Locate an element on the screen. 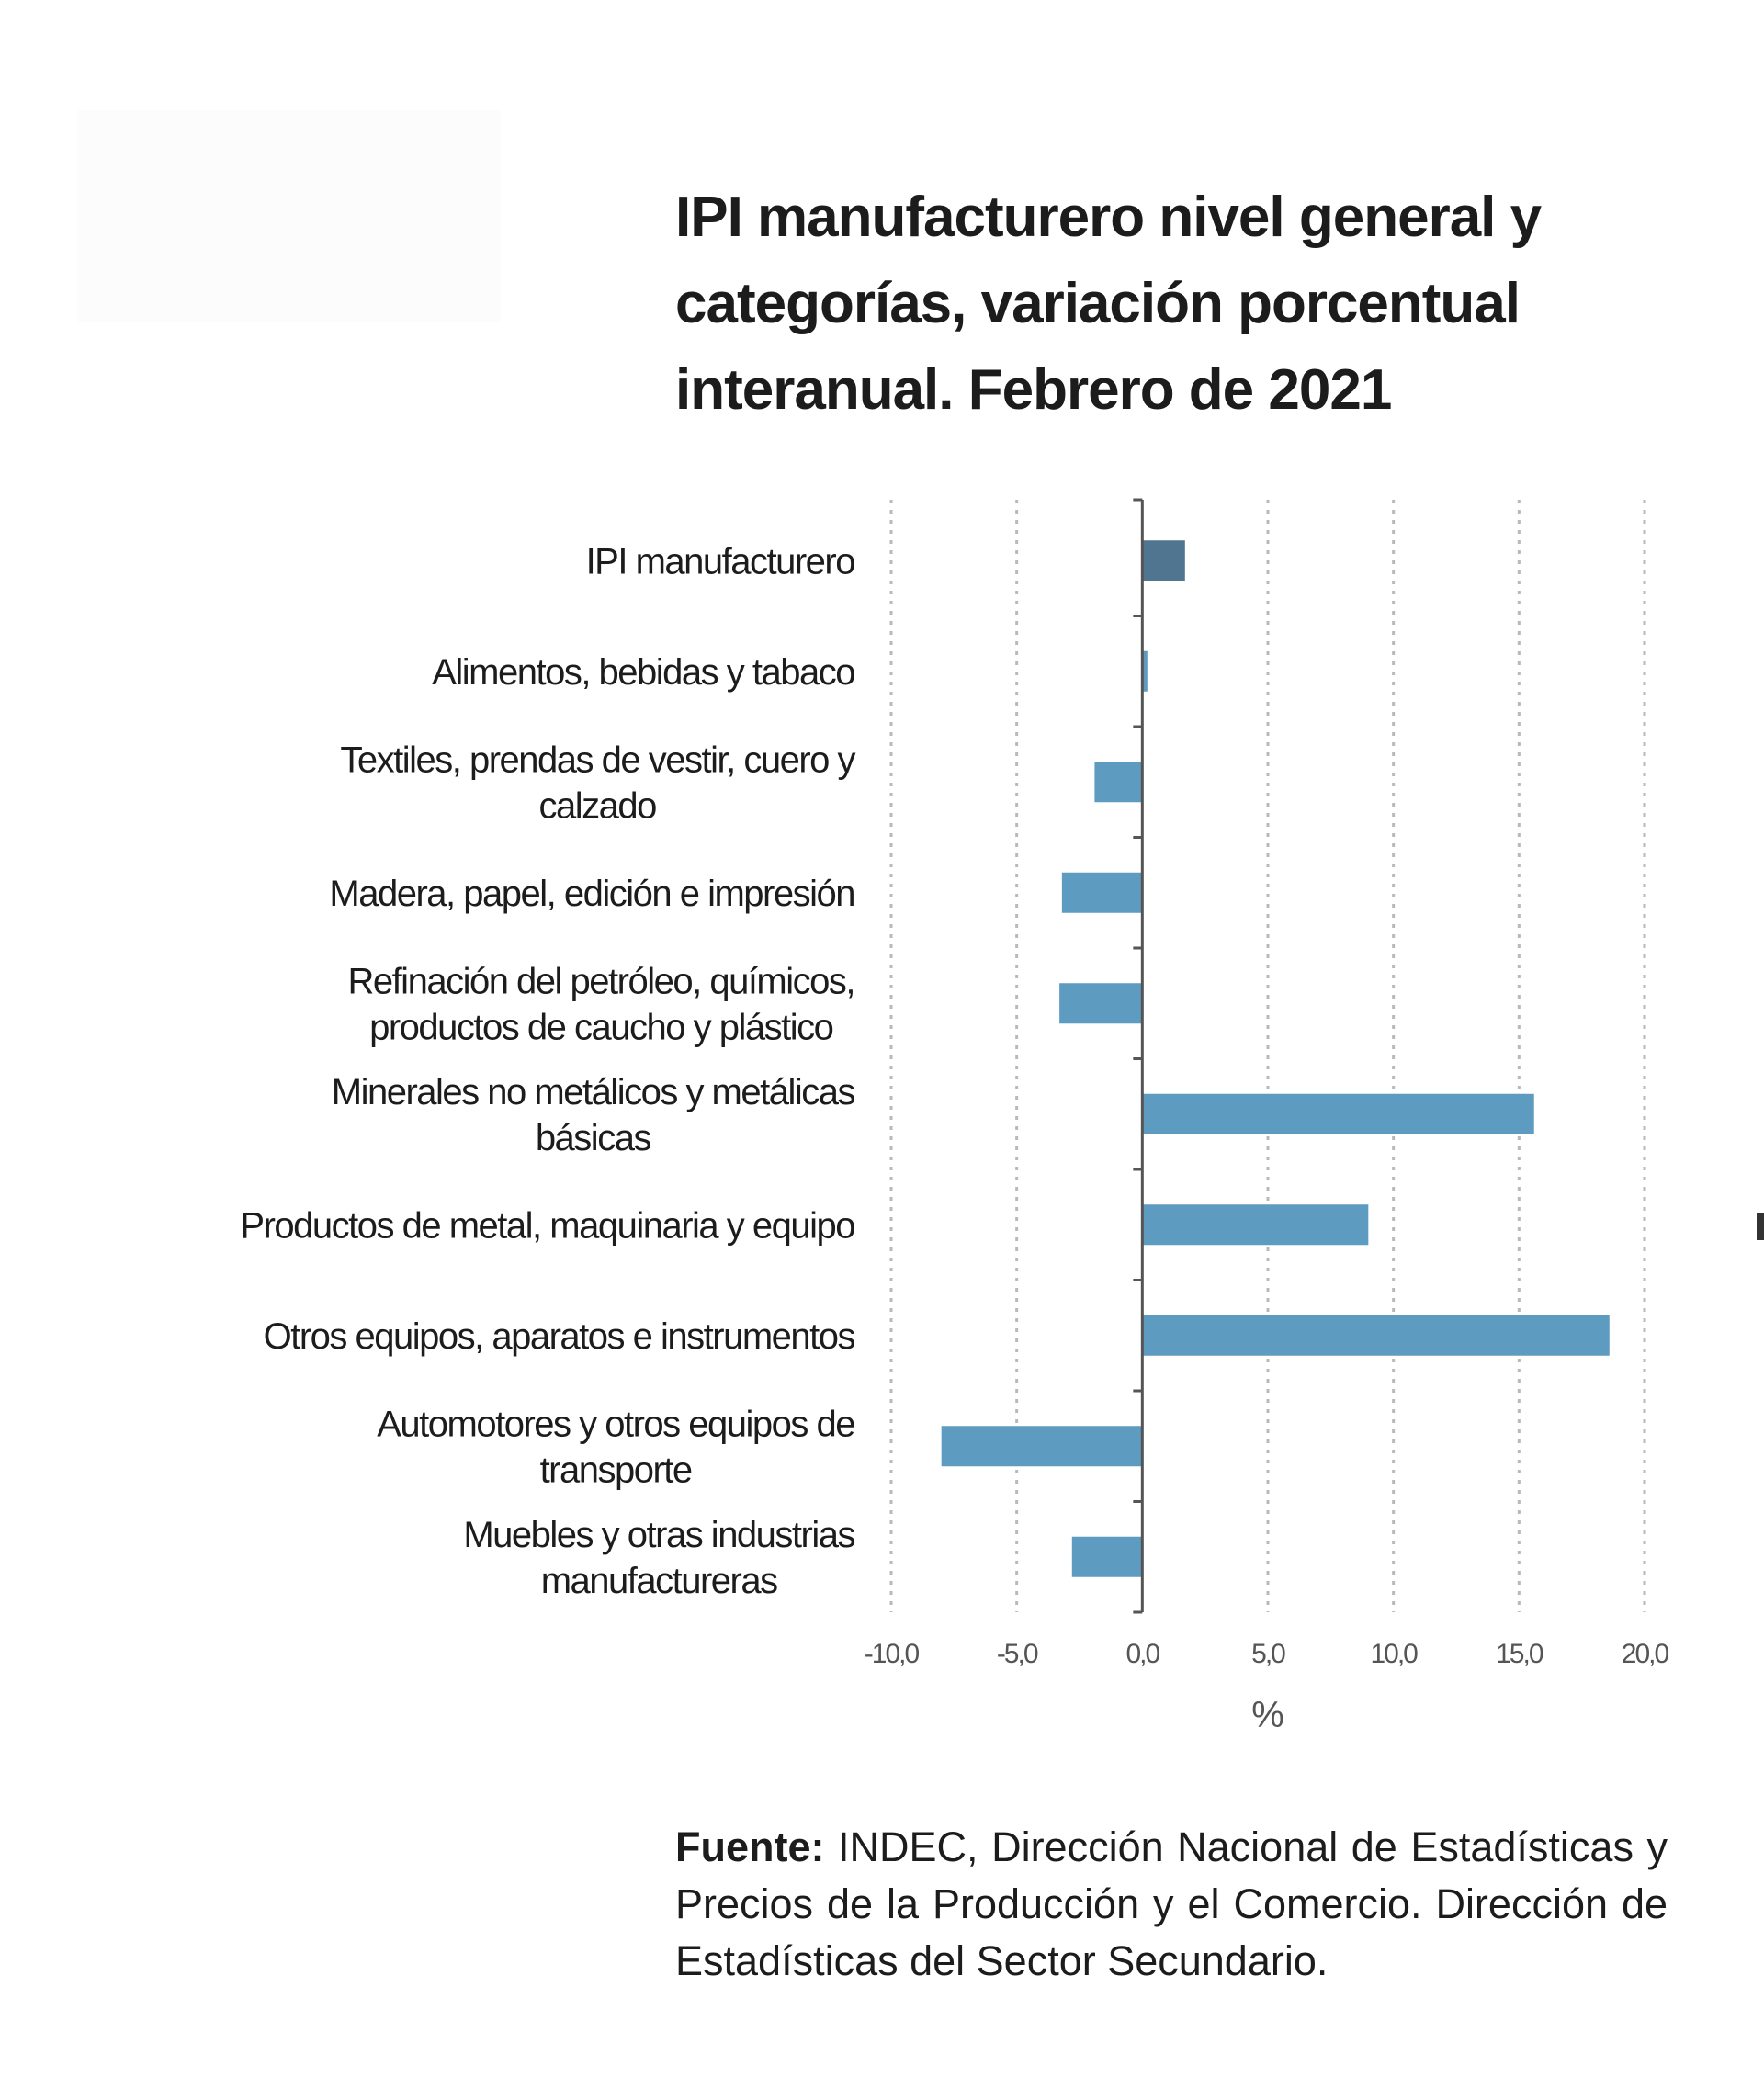  category-label-5-line-0: Minerales no metálicos y metálicas is located at coordinates (593, 1092).